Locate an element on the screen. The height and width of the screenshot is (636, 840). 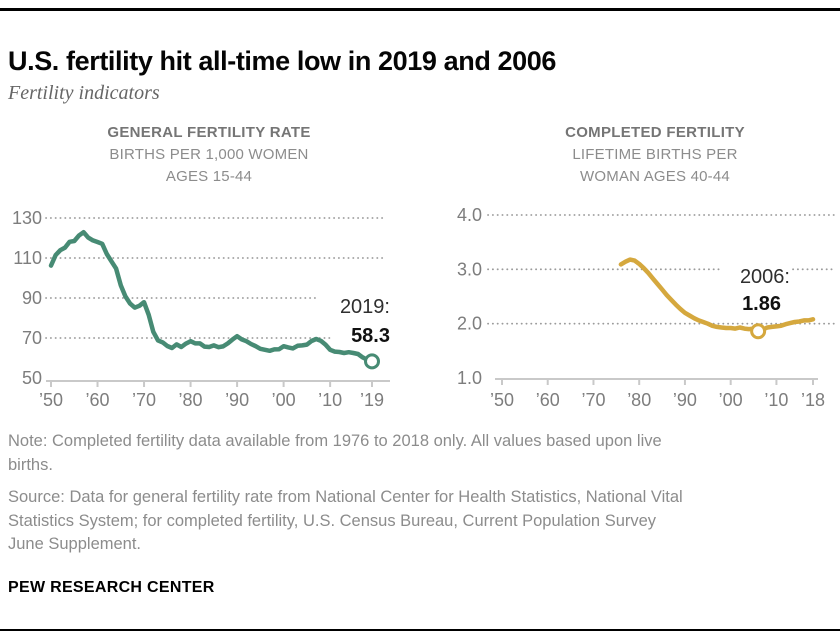
chart-subtitle-line: AGES 15-44 is located at coordinates (209, 176).